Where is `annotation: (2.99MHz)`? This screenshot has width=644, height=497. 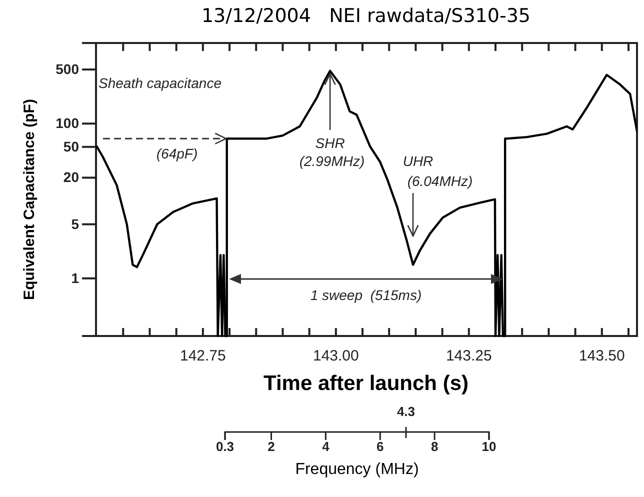
annotation: (2.99MHz) is located at coordinates (332, 161).